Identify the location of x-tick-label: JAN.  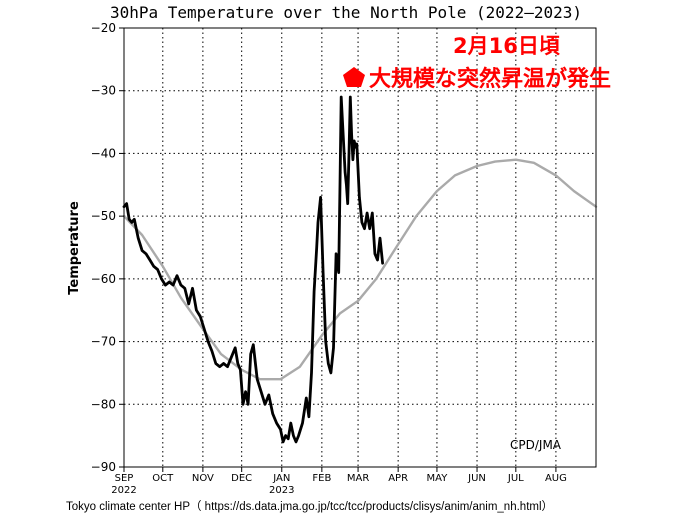
(281, 478).